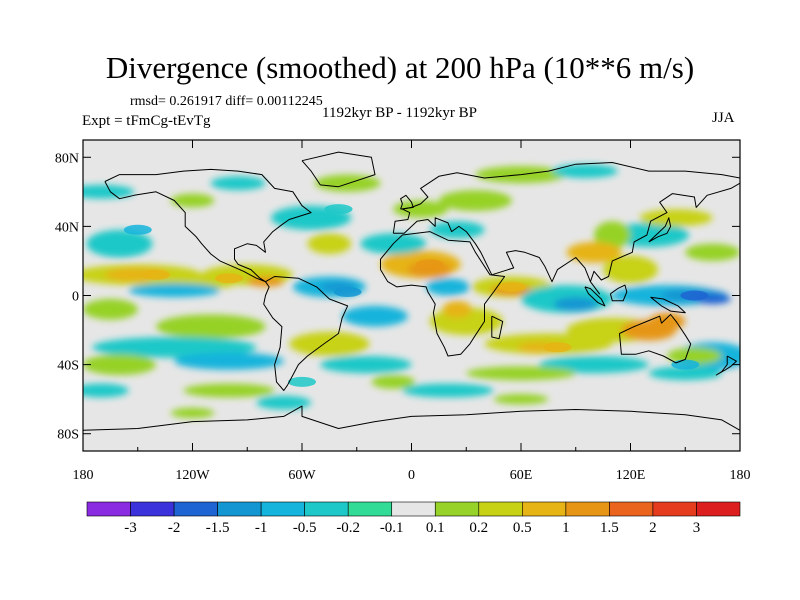 The image size is (800, 600). I want to click on region-tropical-atlantic-convergence, so click(347, 292).